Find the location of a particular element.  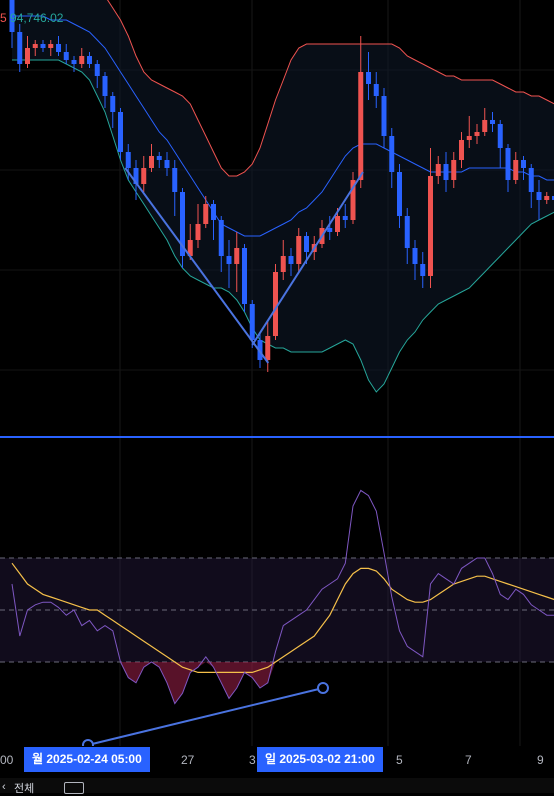

time-badge-start: 월 2025-02-24 05:00 is located at coordinates (87, 759).